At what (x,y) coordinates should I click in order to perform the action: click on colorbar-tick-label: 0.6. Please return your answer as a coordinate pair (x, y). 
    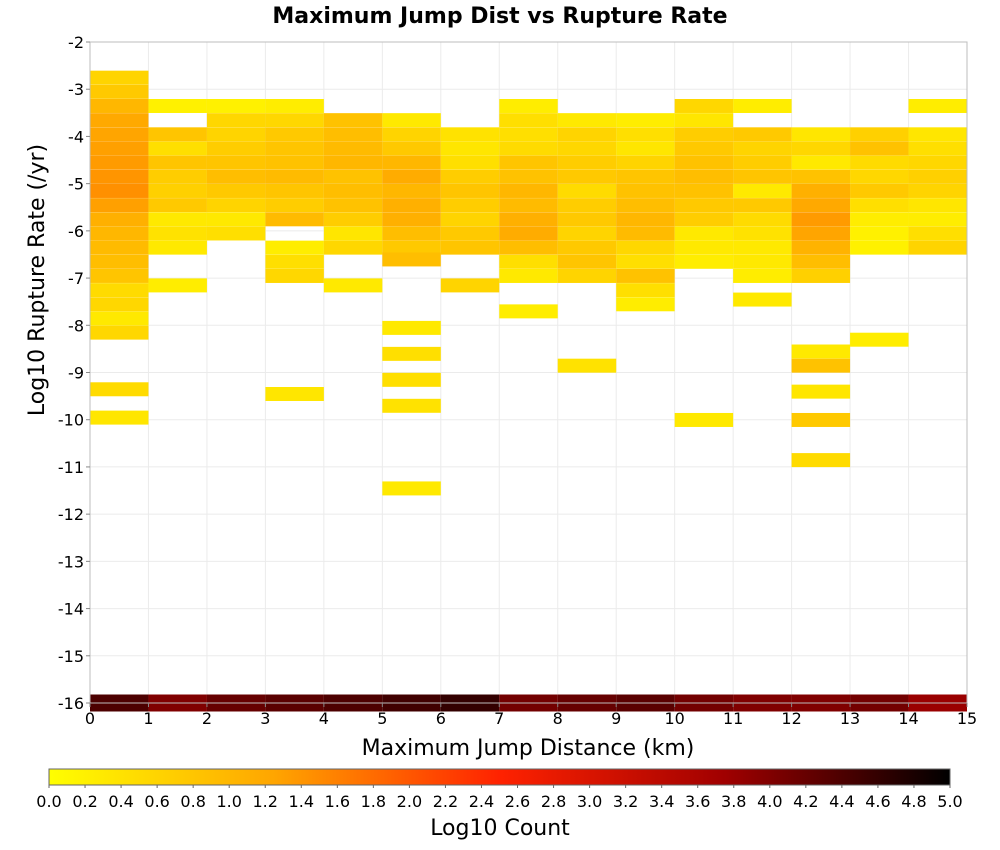
    Looking at the image, I should click on (156, 801).